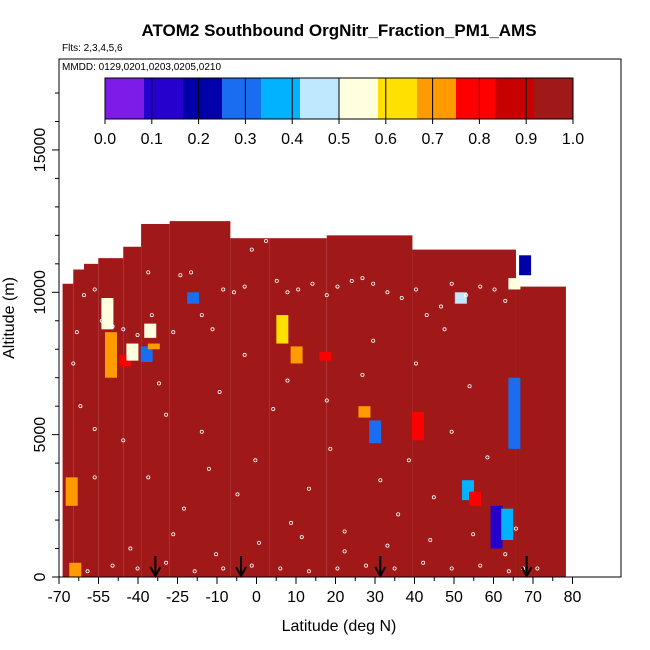 The width and height of the screenshot is (650, 650). Describe the element at coordinates (314, 591) in the screenshot. I see `x-axis: -70 -55 -40 -25 -10 0 10 20 30 40 50 60 70 80` at that location.